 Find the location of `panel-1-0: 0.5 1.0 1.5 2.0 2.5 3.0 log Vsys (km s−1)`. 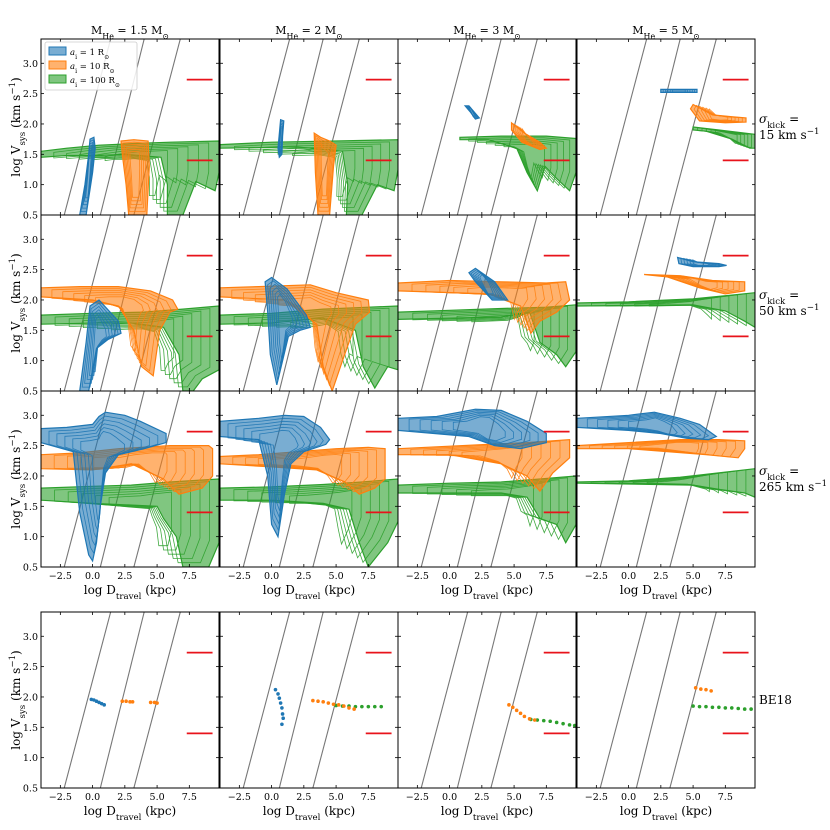

panel-1-0: 0.5 1.0 1.5 2.0 2.5 3.0 log Vsys (km s−1) is located at coordinates (114, 306).